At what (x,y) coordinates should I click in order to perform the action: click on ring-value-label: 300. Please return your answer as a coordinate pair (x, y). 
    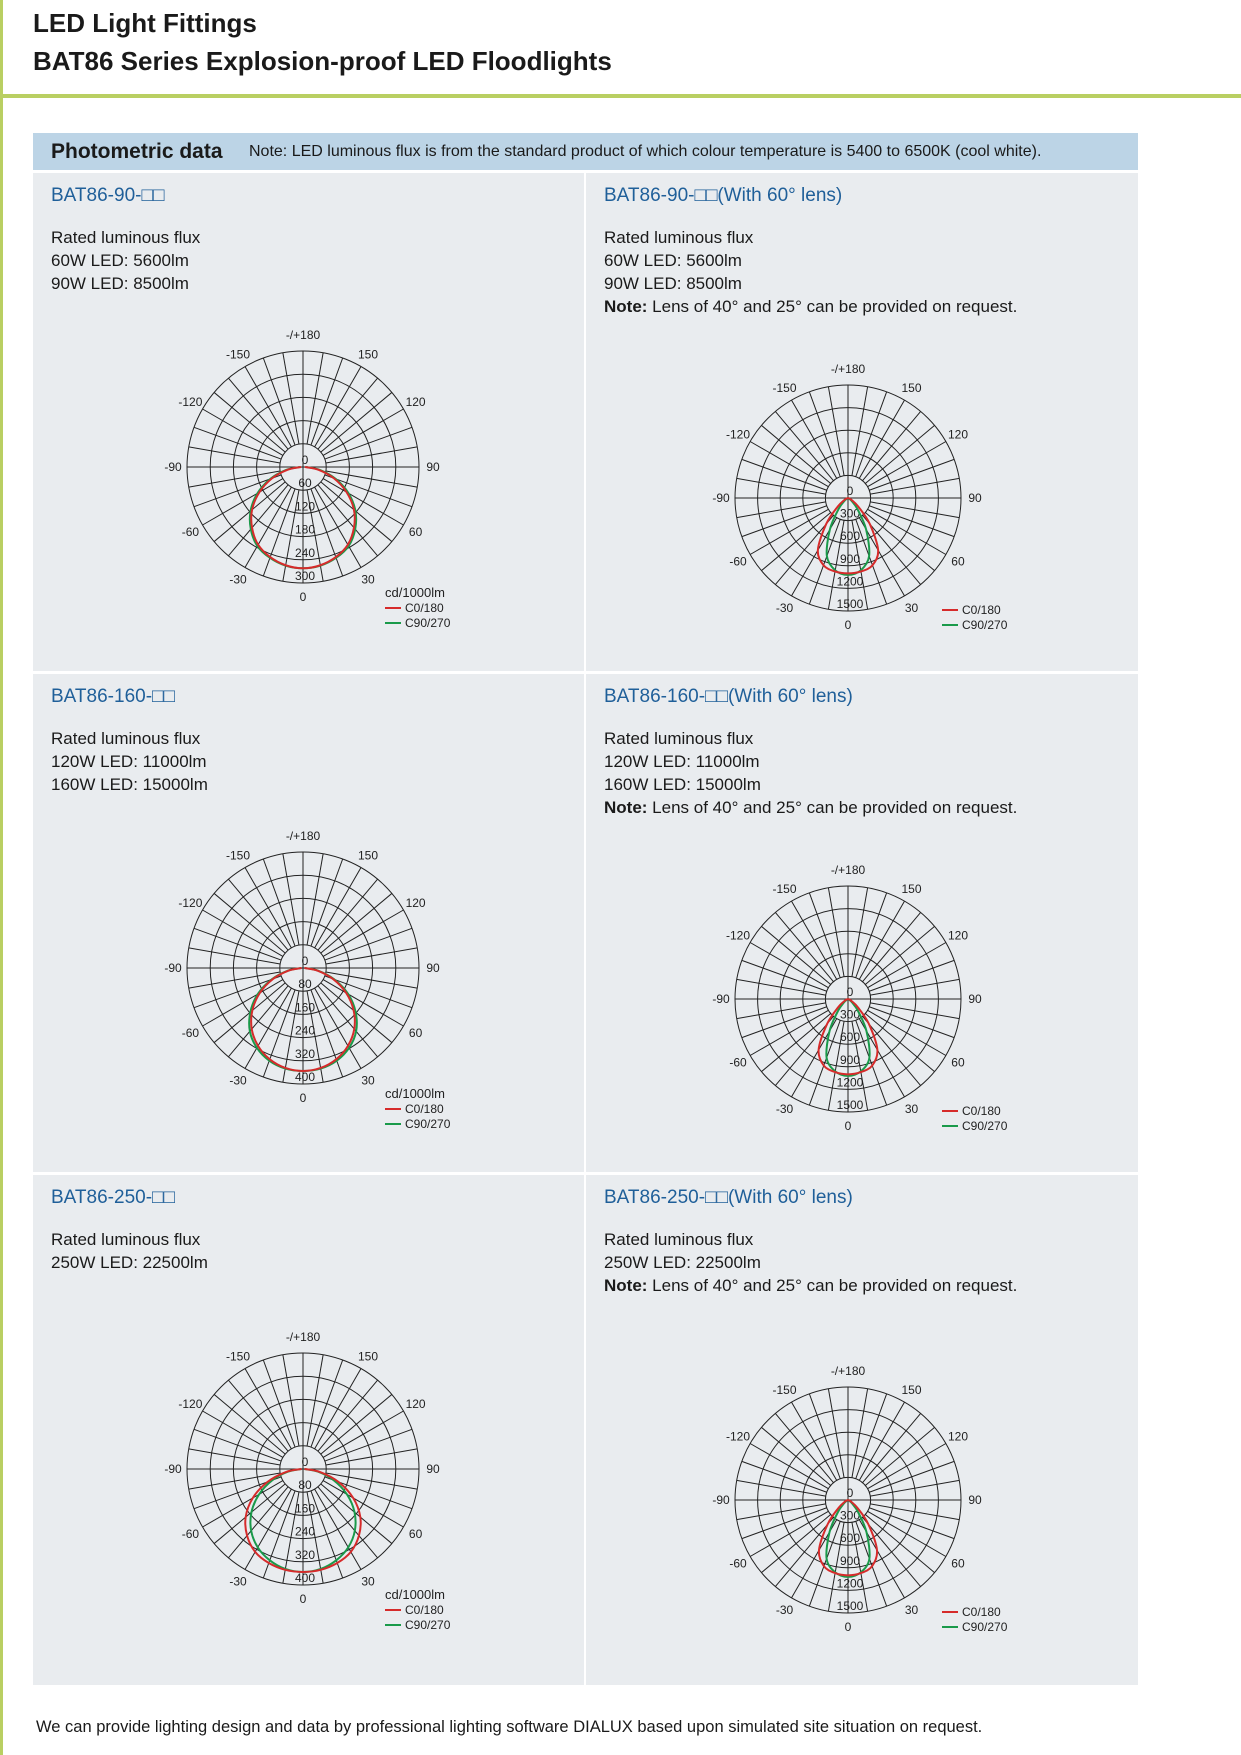
    Looking at the image, I should click on (850, 1516).